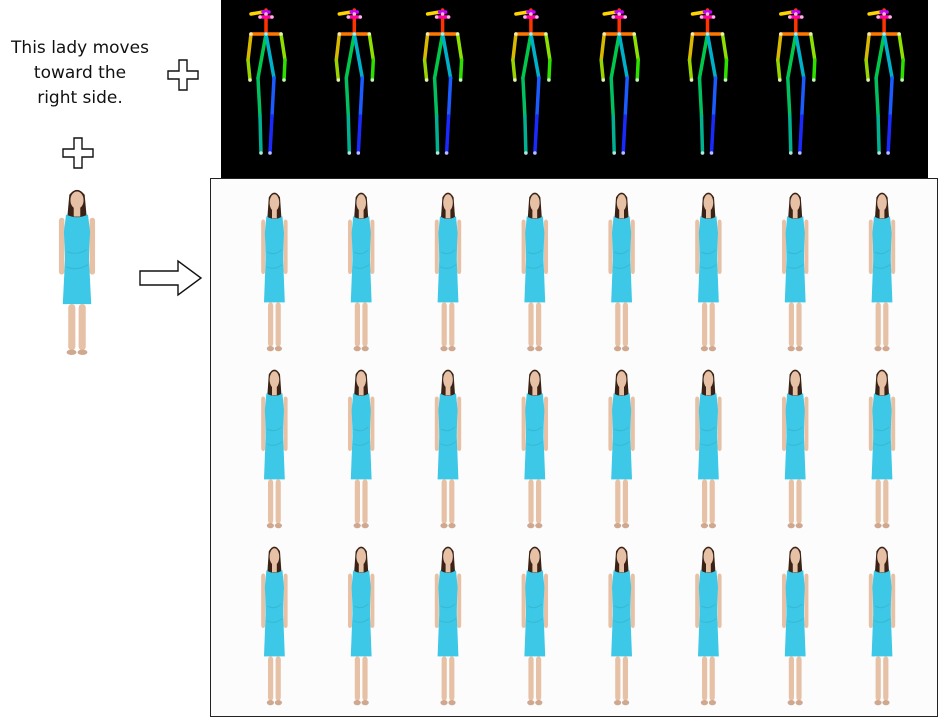  Describe the element at coordinates (80, 98) in the screenshot. I see `prompt-line-3: right side.` at that location.